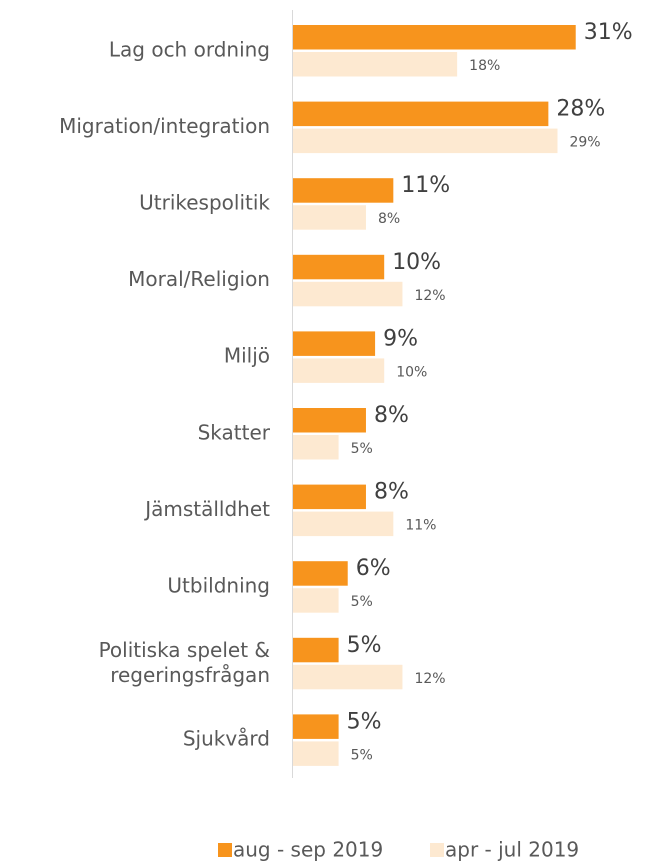  What do you see at coordinates (234, 432) in the screenshot?
I see `category-label: Skatter` at bounding box center [234, 432].